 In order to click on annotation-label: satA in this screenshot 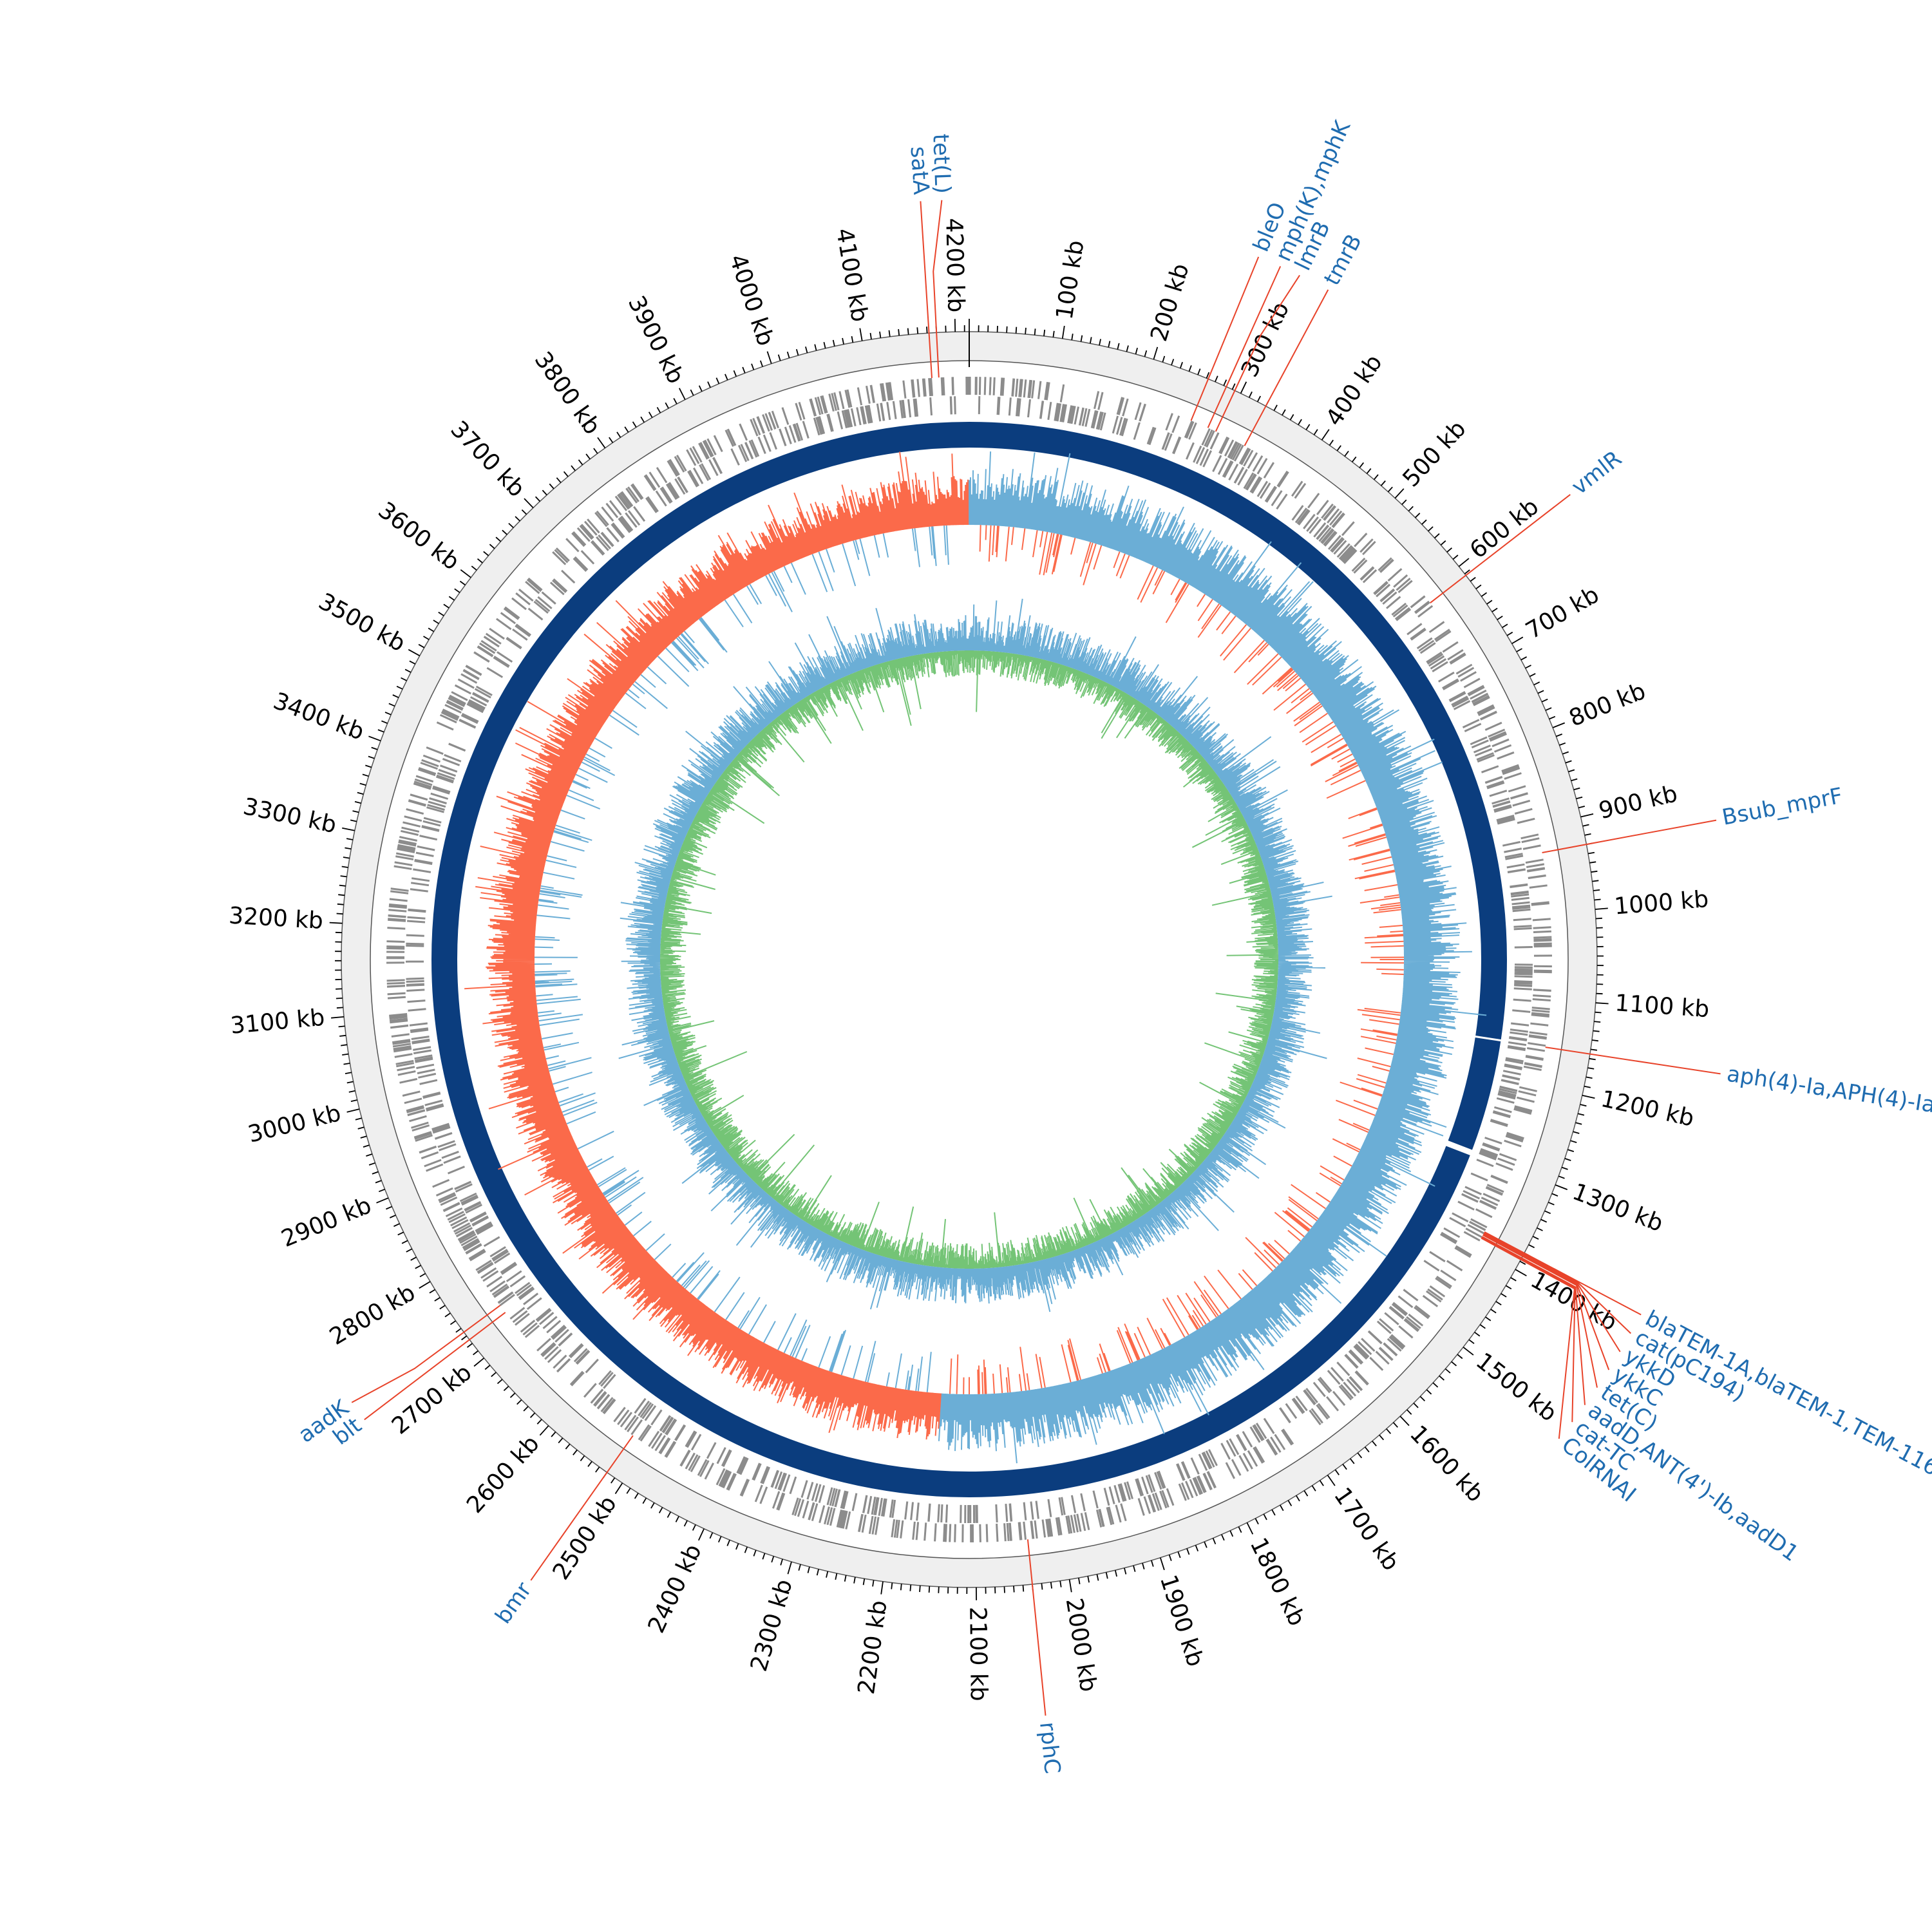, I will do `click(919, 171)`.